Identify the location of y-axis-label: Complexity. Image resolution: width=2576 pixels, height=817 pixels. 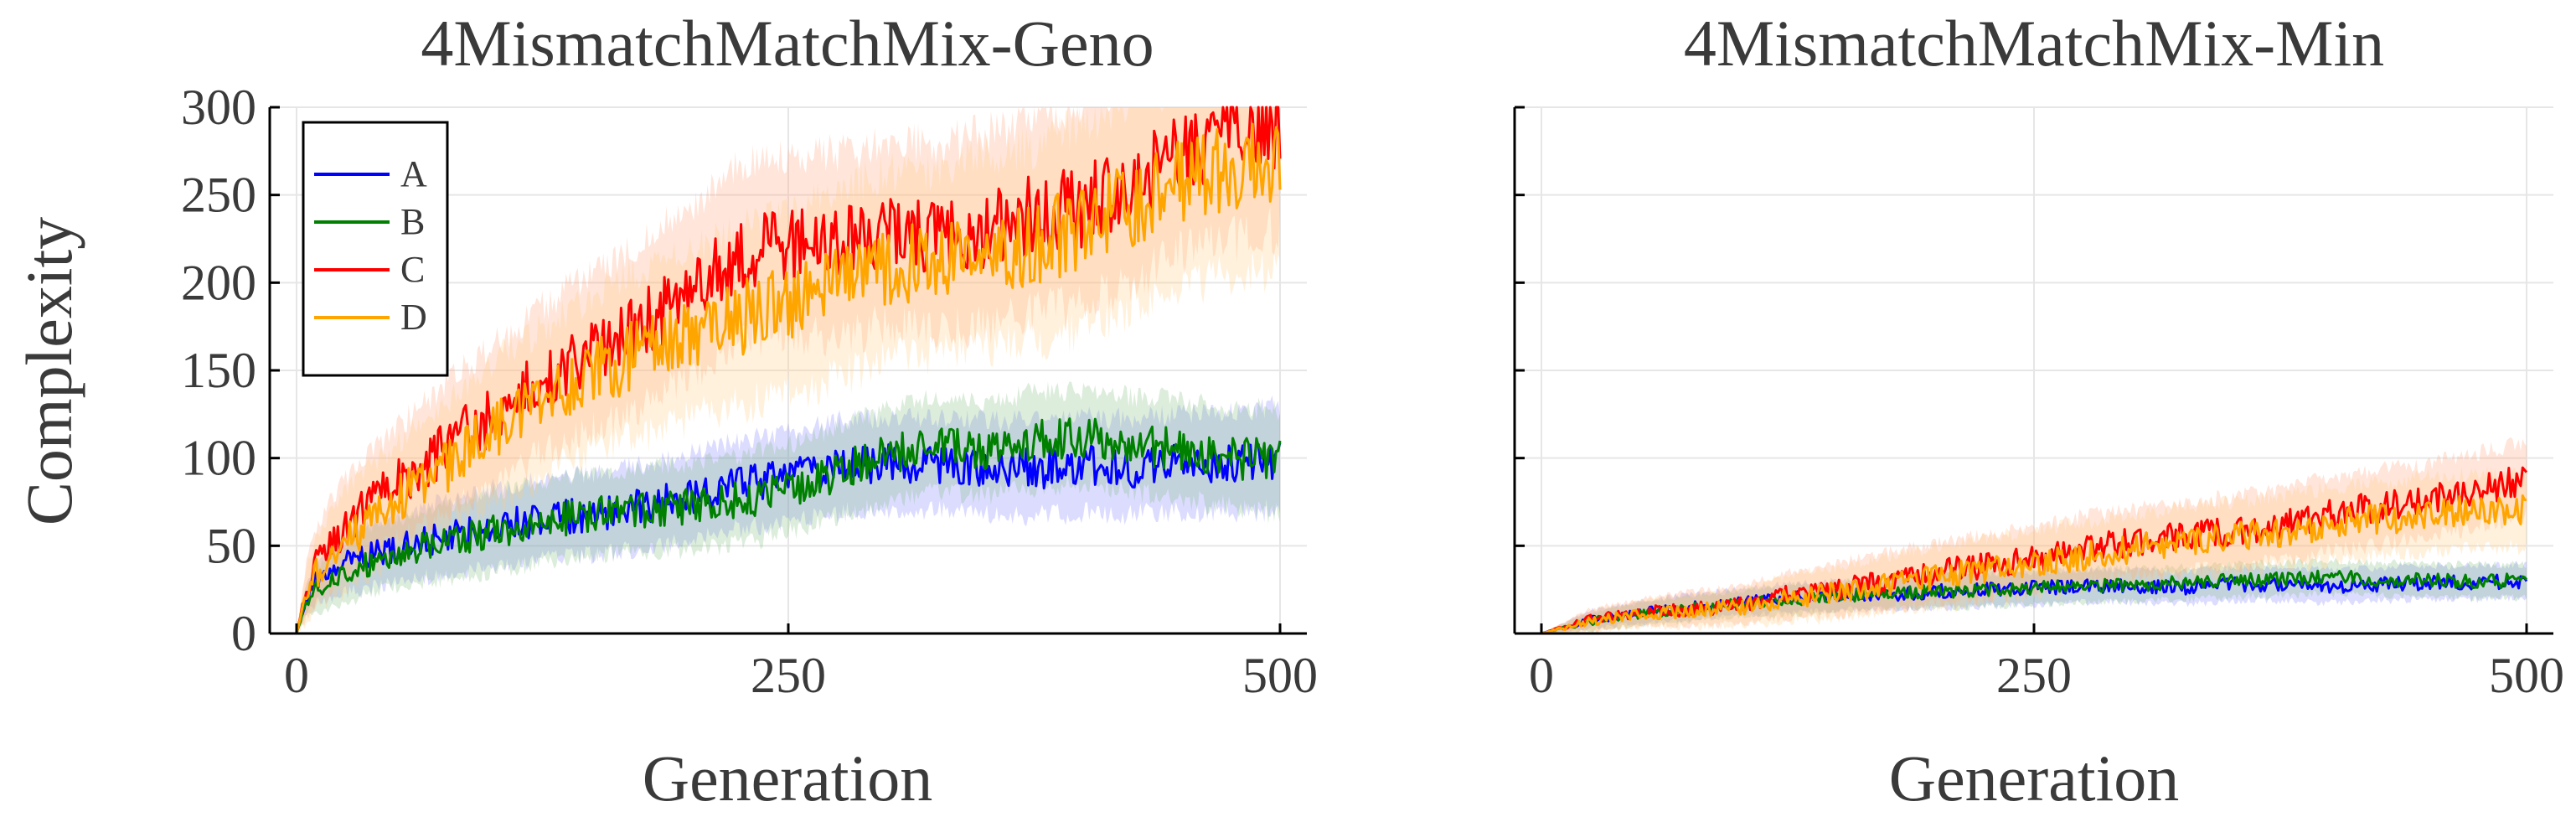
(49, 371).